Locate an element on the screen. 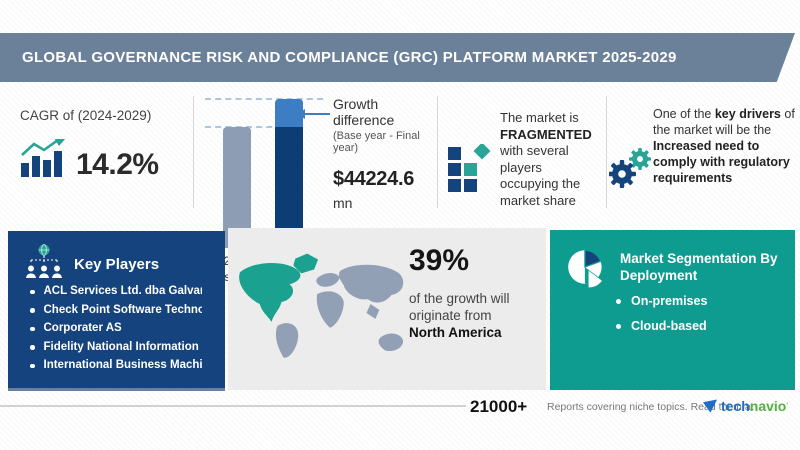 Image resolution: width=800 pixels, height=450 pixels. cagr-trend-icon is located at coordinates (43, 160).